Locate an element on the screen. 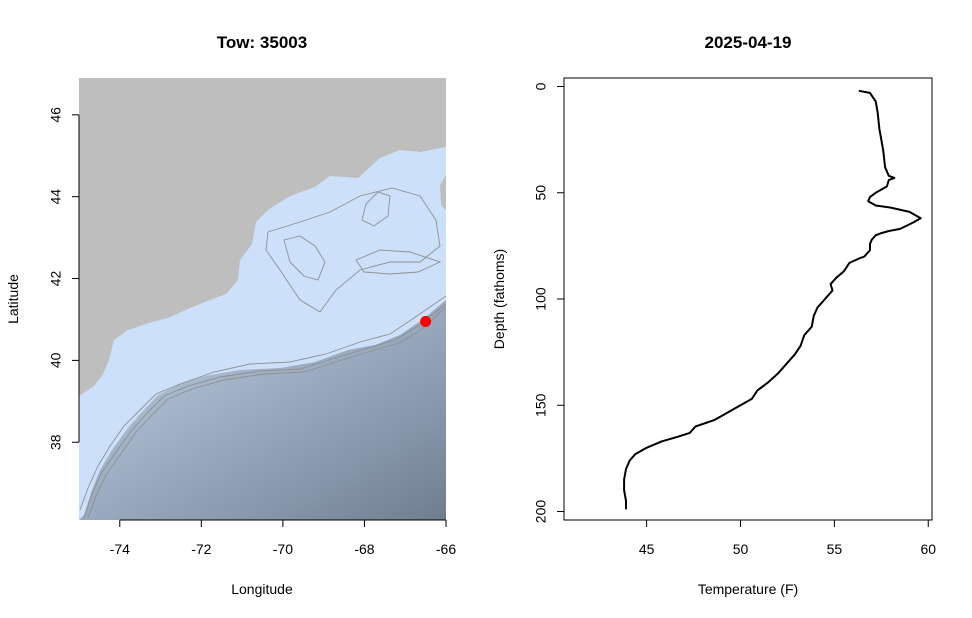 The width and height of the screenshot is (972, 618). y-tick-label: 46 is located at coordinates (56, 115).